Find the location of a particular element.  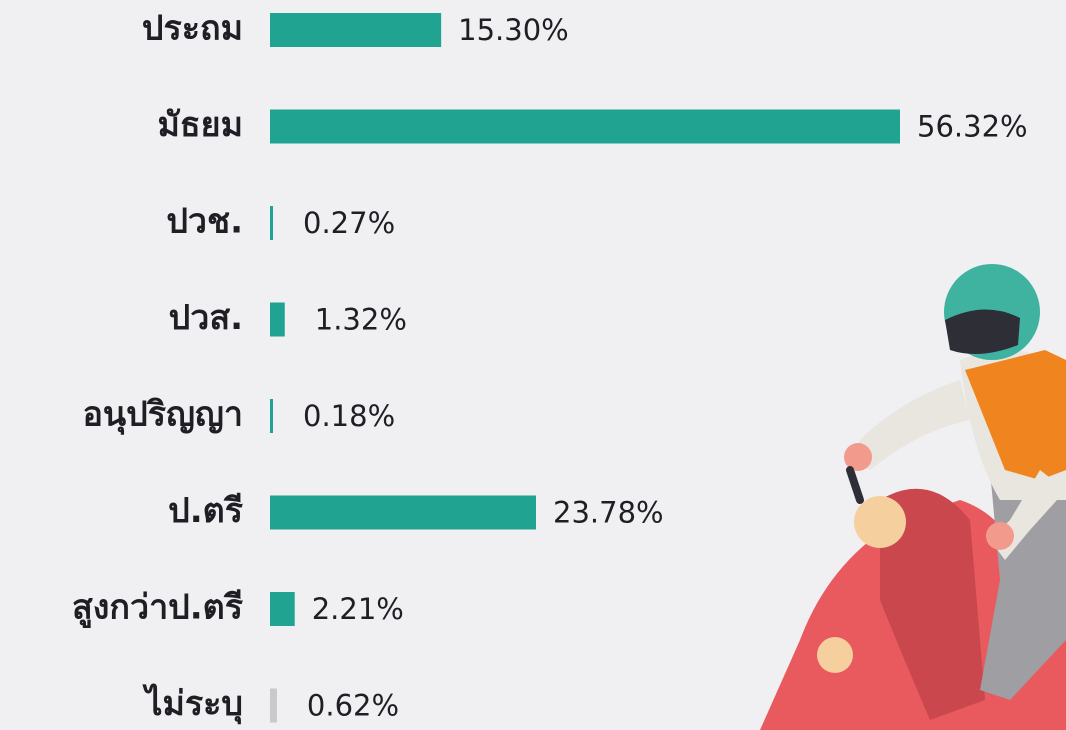

value-label: 0.27% is located at coordinates (349, 223).